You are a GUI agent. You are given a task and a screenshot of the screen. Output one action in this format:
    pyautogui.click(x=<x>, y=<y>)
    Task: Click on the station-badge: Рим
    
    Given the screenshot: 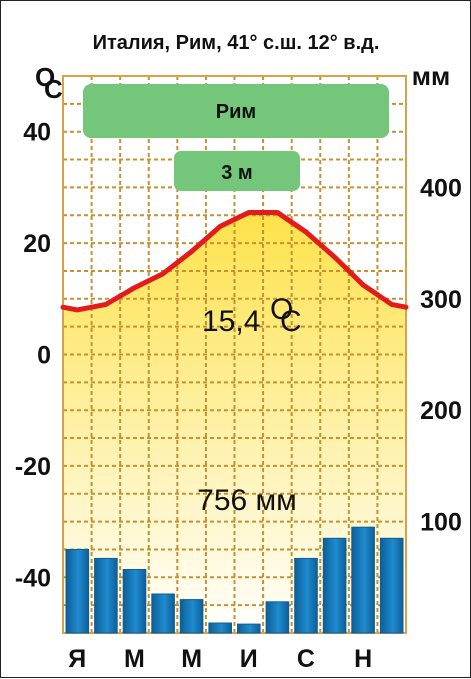 What is the action you would take?
    pyautogui.click(x=236, y=111)
    